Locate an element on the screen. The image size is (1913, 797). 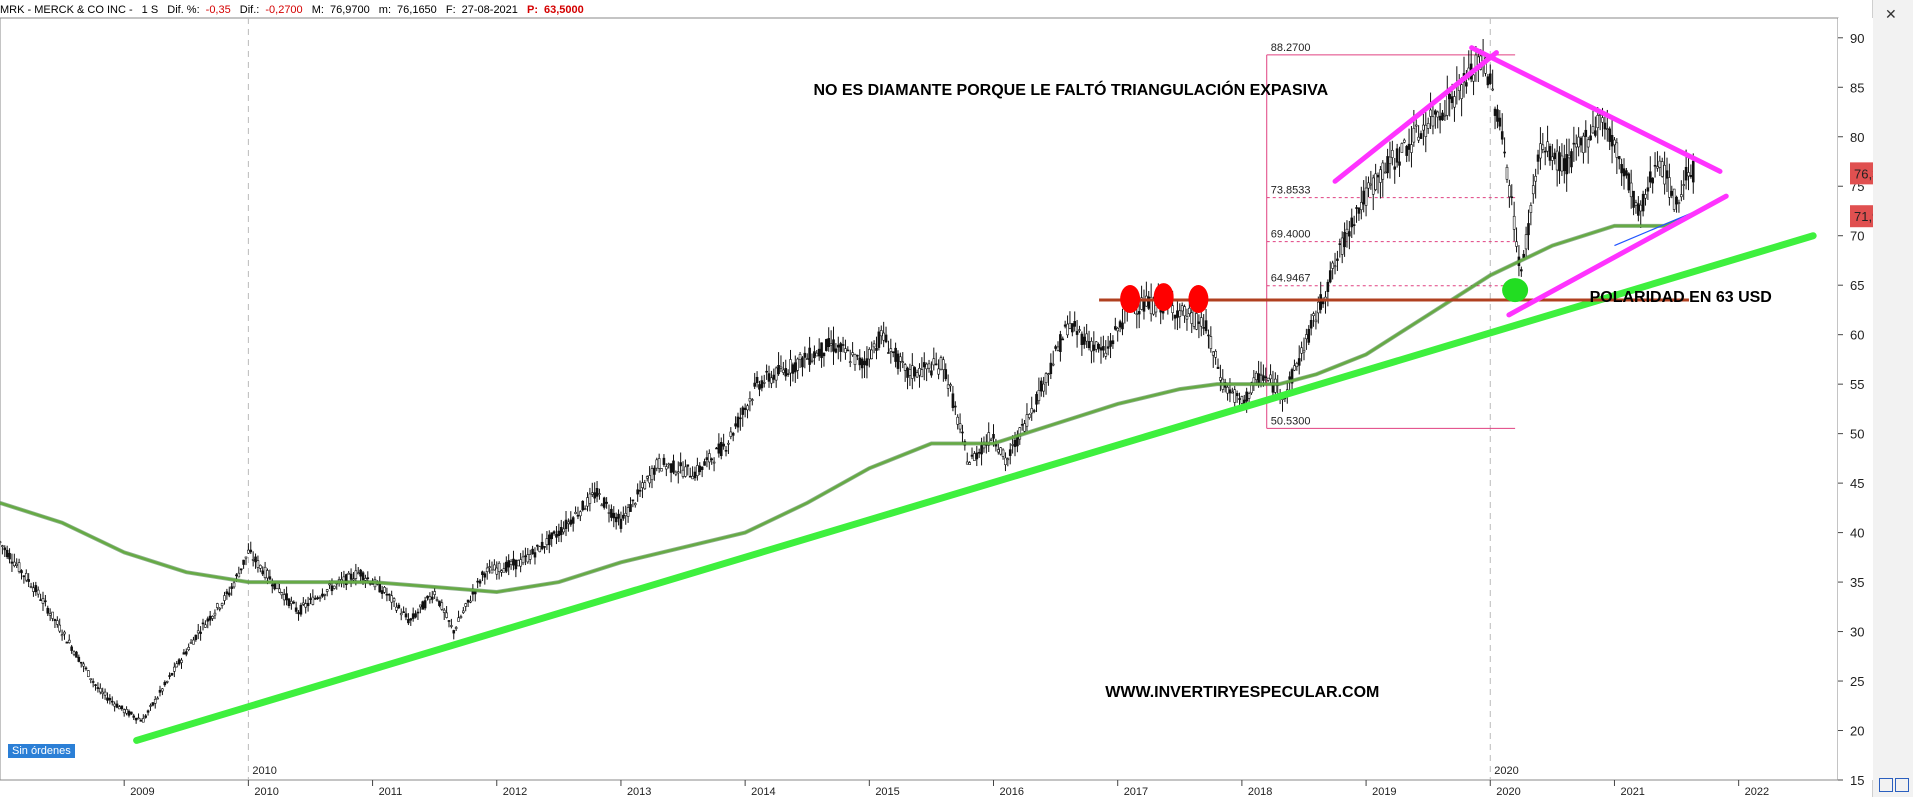
save-icon is located at coordinates (1886, 785).